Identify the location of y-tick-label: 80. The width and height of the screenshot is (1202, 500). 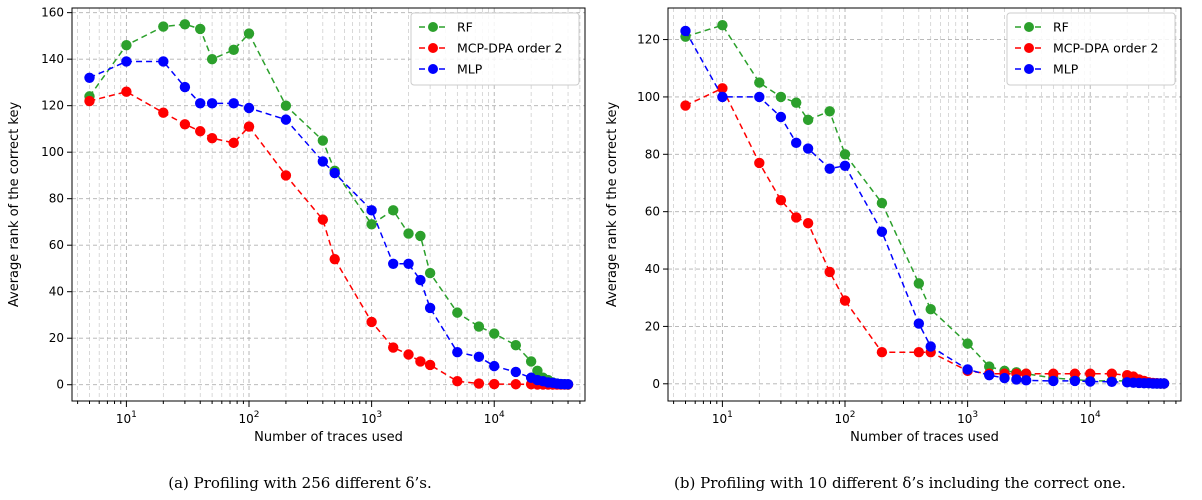
(652, 154).